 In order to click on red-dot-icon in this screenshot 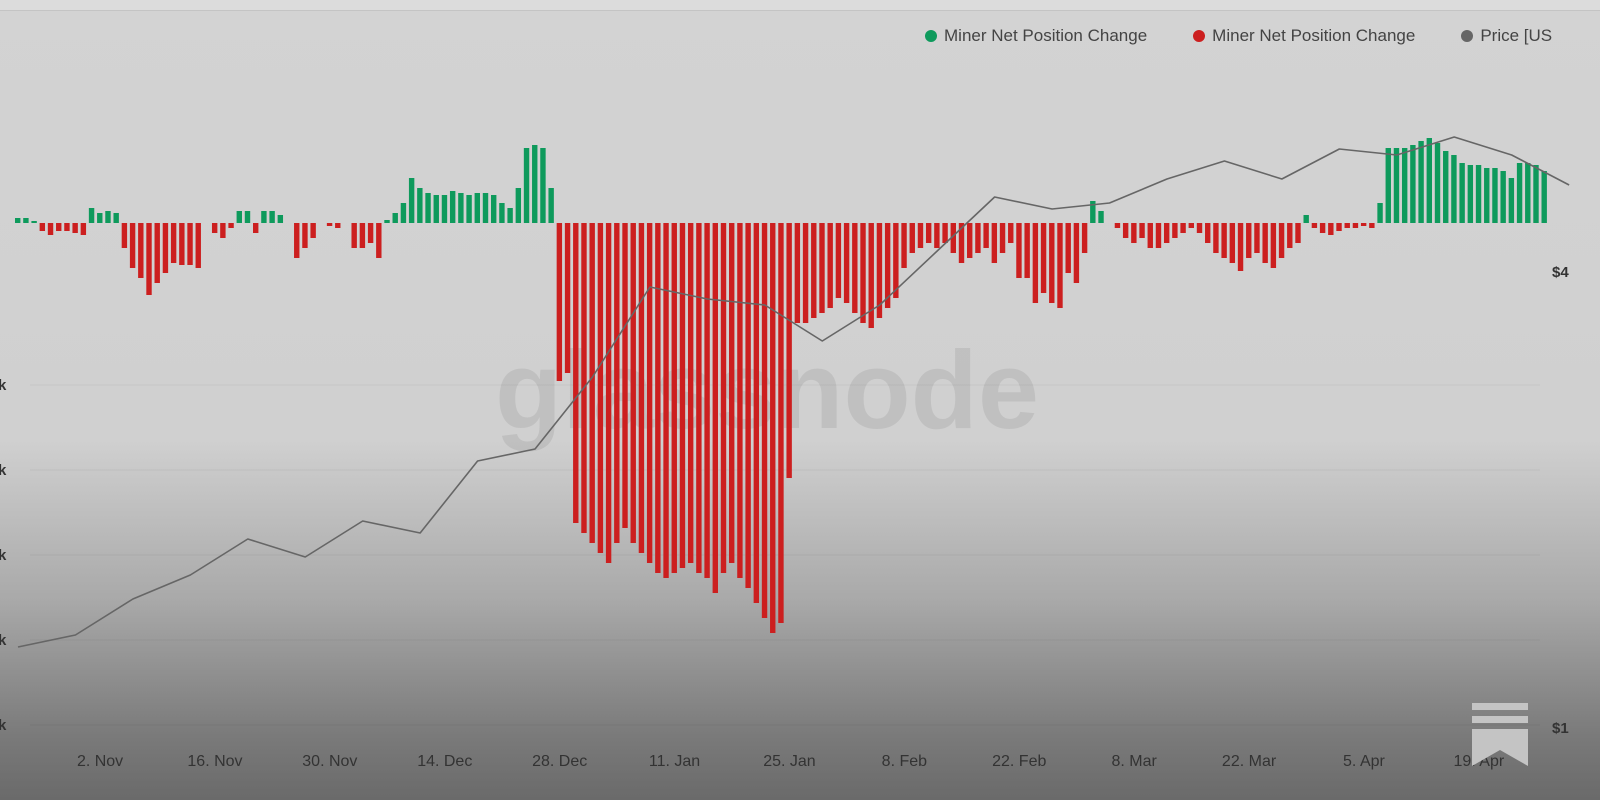, I will do `click(1199, 36)`.